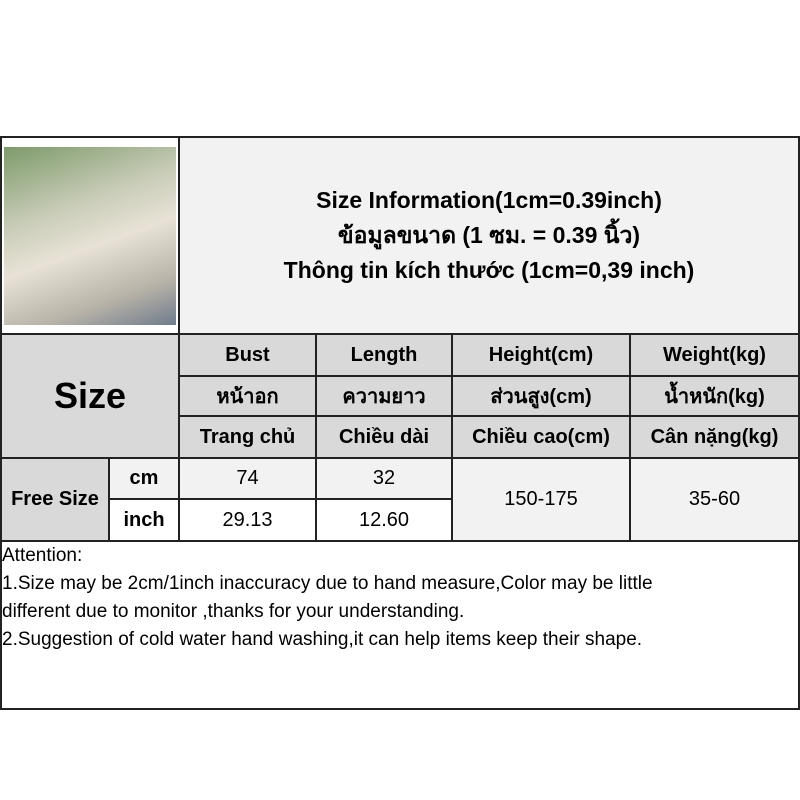 This screenshot has width=800, height=800. What do you see at coordinates (489, 270) in the screenshot?
I see `title-vi: Thông tin kích thước (1cm=0,39 inch)` at bounding box center [489, 270].